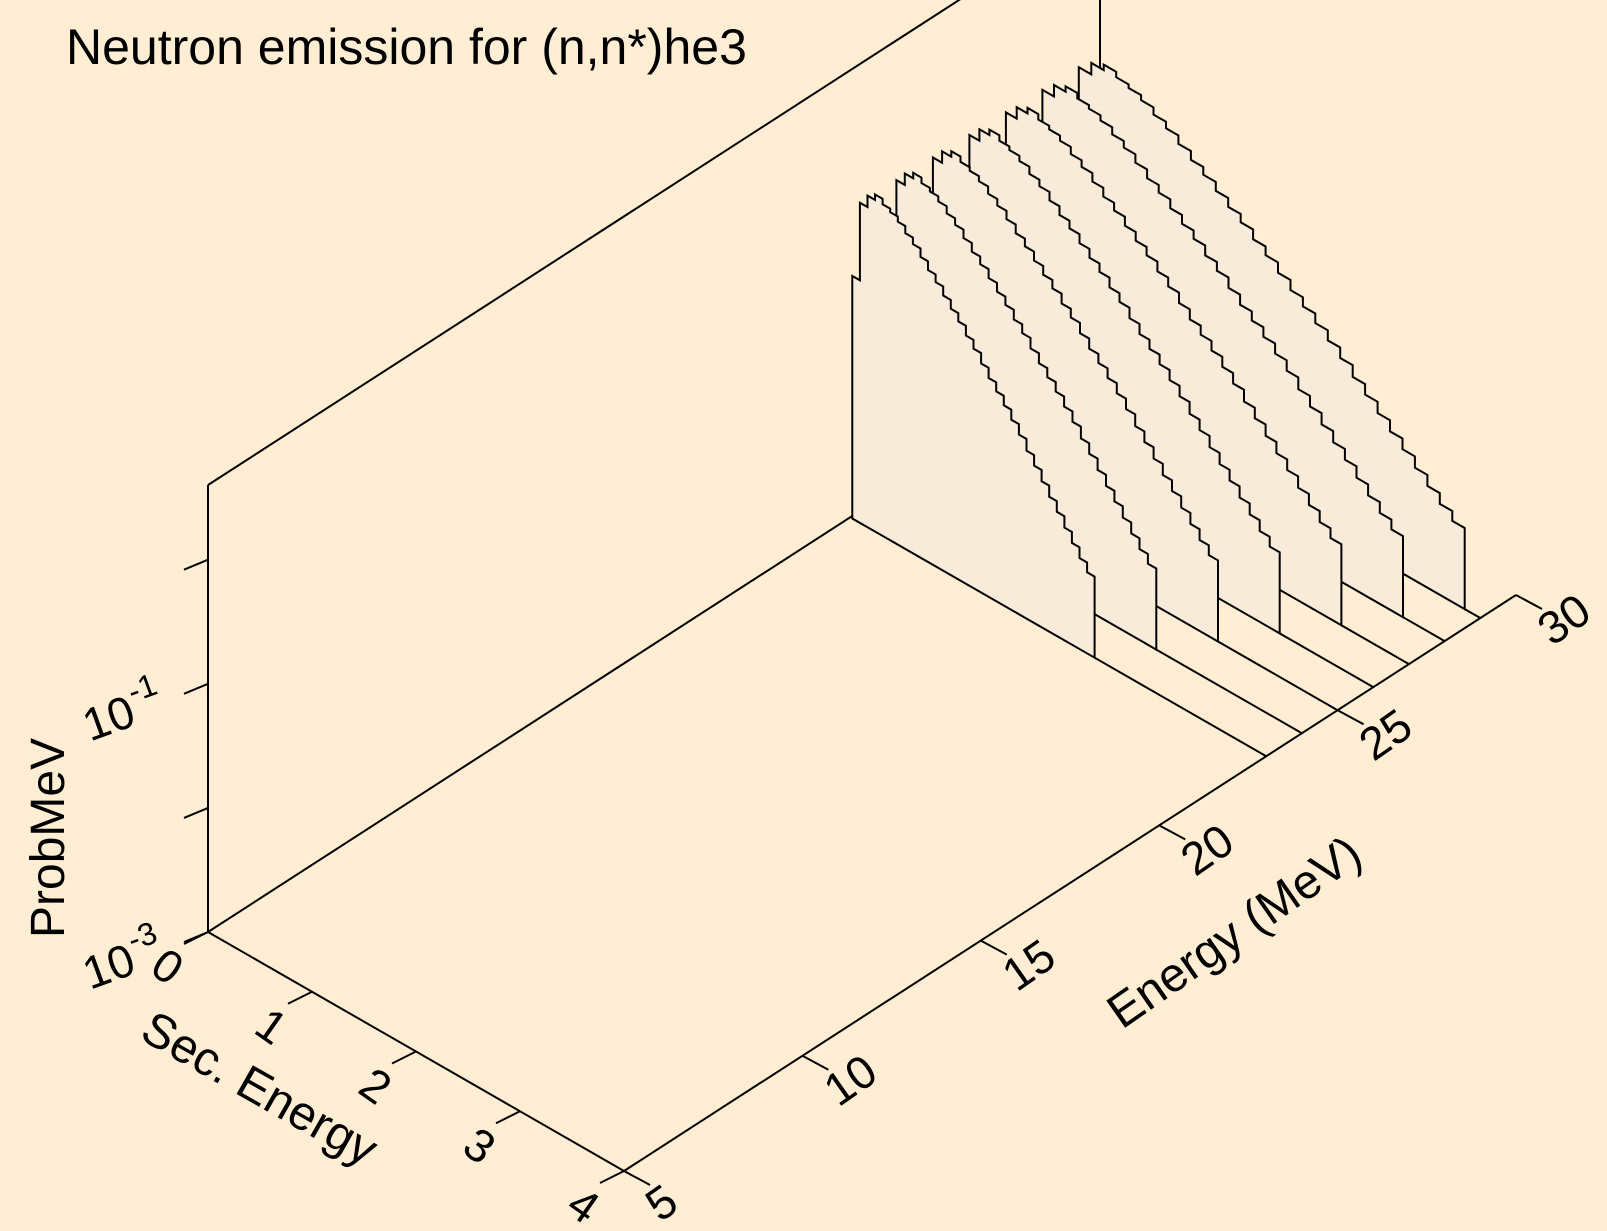 The width and height of the screenshot is (1607, 1231). What do you see at coordinates (1278, 676) in the screenshot?
I see `baseline-e25` at bounding box center [1278, 676].